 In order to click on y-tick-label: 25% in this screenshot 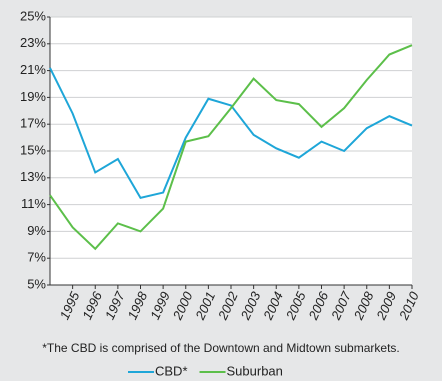, I will do `click(33, 15)`.